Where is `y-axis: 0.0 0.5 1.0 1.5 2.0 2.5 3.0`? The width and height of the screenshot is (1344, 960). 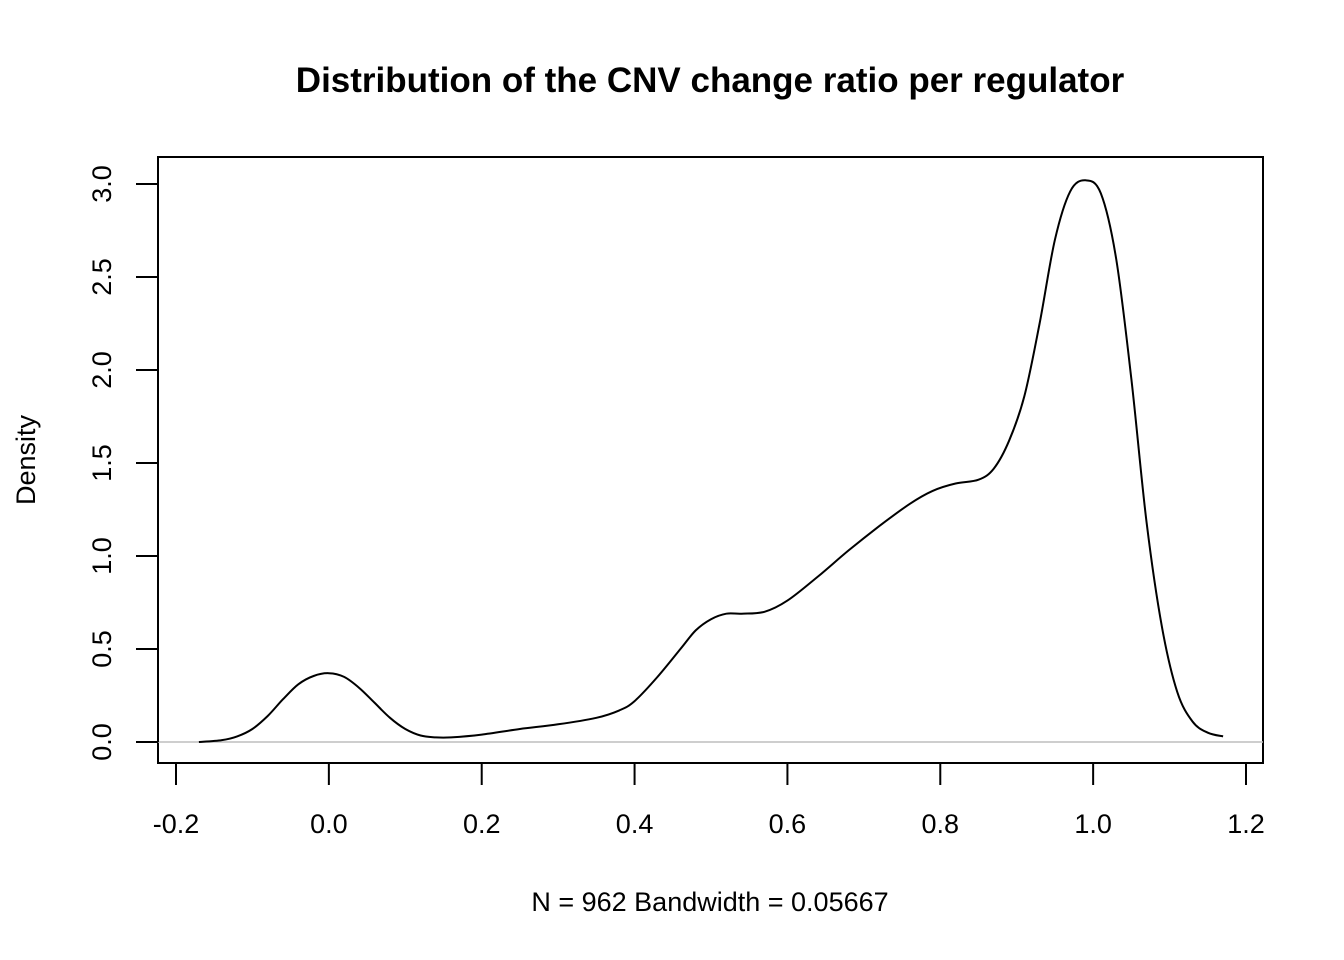 y-axis: 0.0 0.5 1.0 1.5 2.0 2.5 3.0 is located at coordinates (123, 463).